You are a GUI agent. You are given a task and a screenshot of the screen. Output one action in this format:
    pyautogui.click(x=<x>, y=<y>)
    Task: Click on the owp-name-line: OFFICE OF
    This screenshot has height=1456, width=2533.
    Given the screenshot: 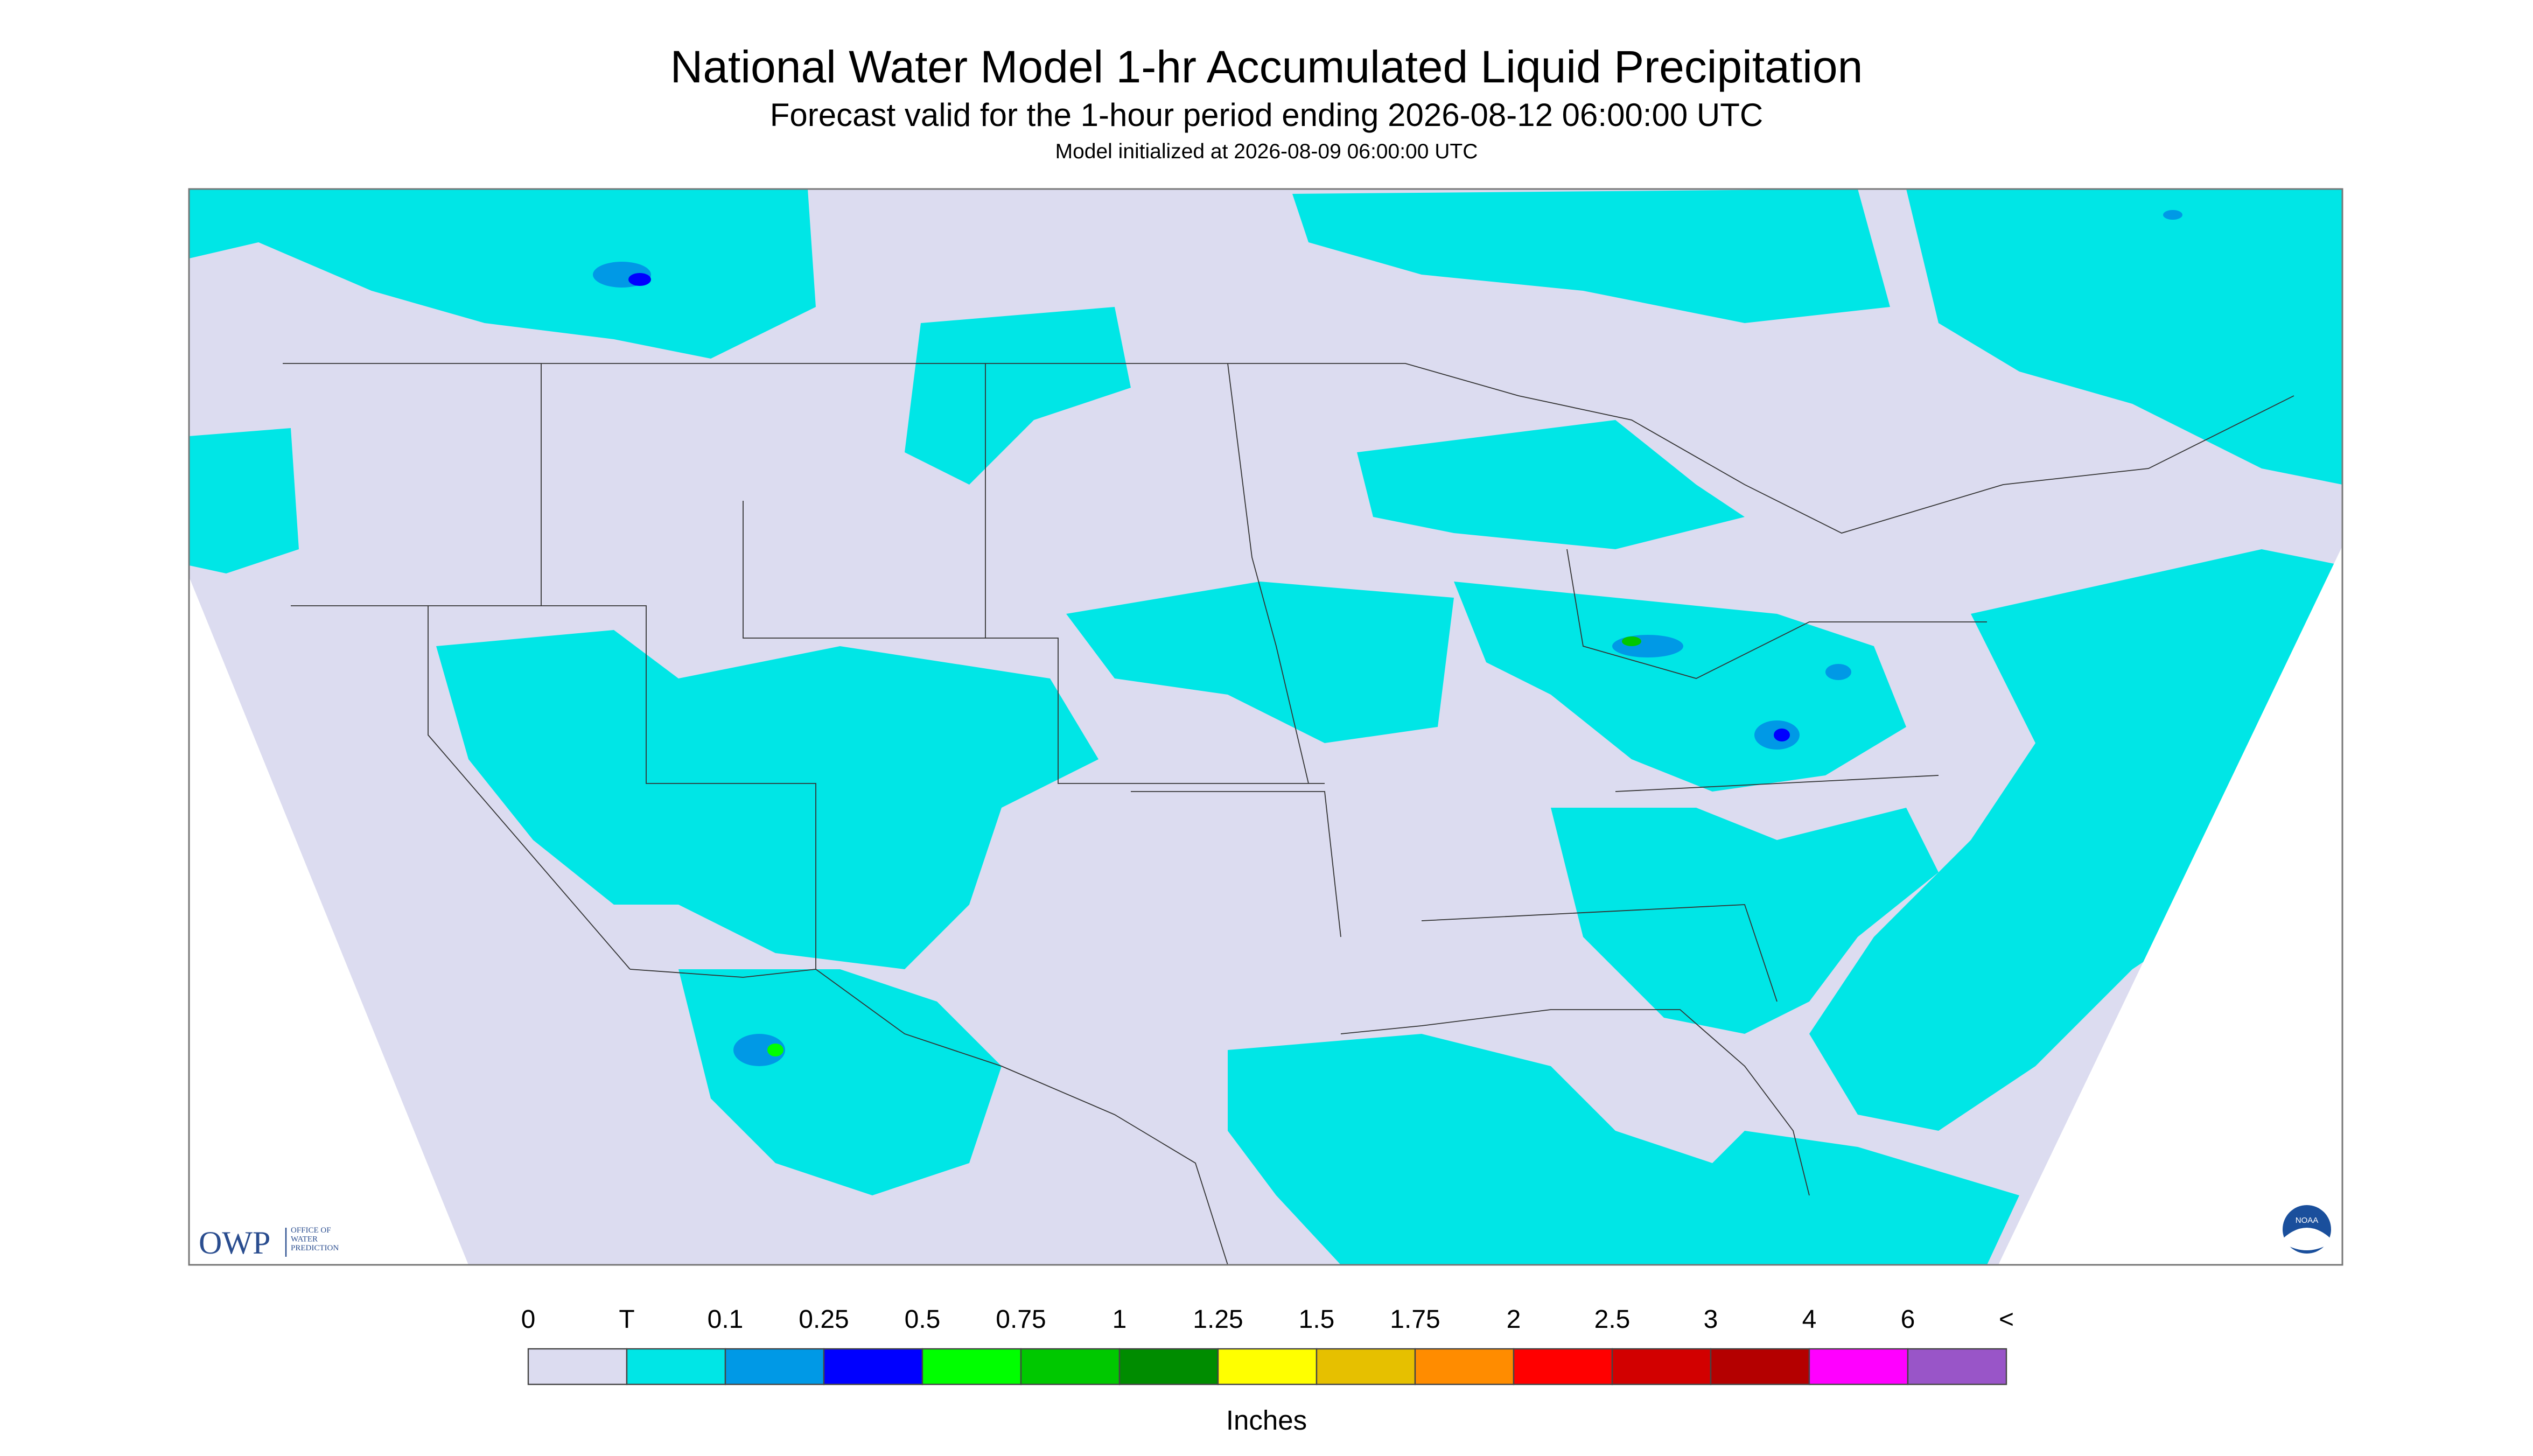 What is the action you would take?
    pyautogui.click(x=311, y=1230)
    